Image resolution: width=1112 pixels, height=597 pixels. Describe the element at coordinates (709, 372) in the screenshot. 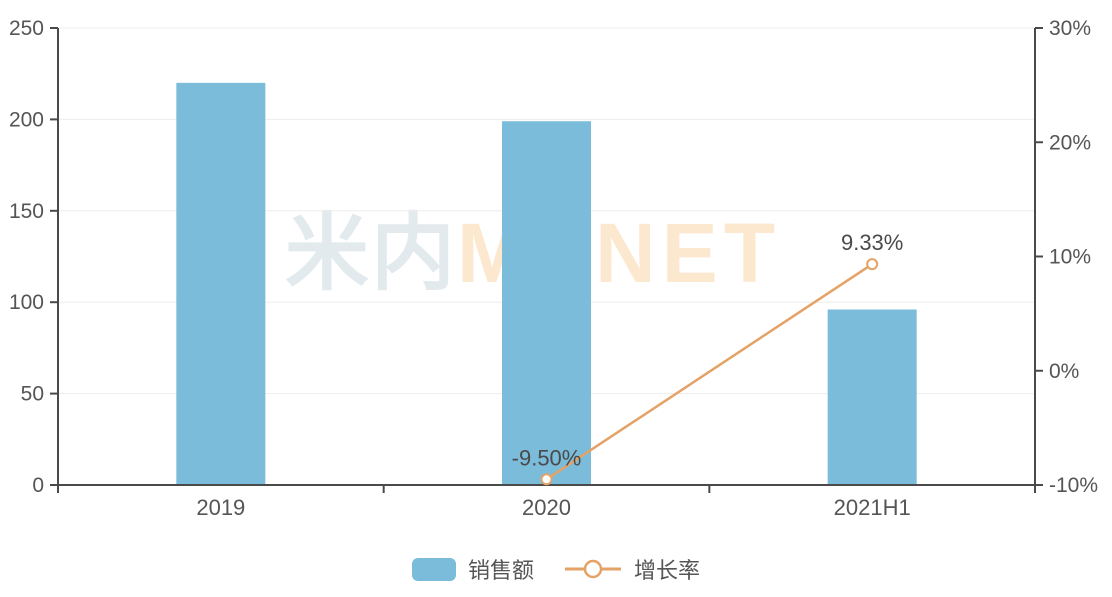

I see `growth-rate-line` at that location.